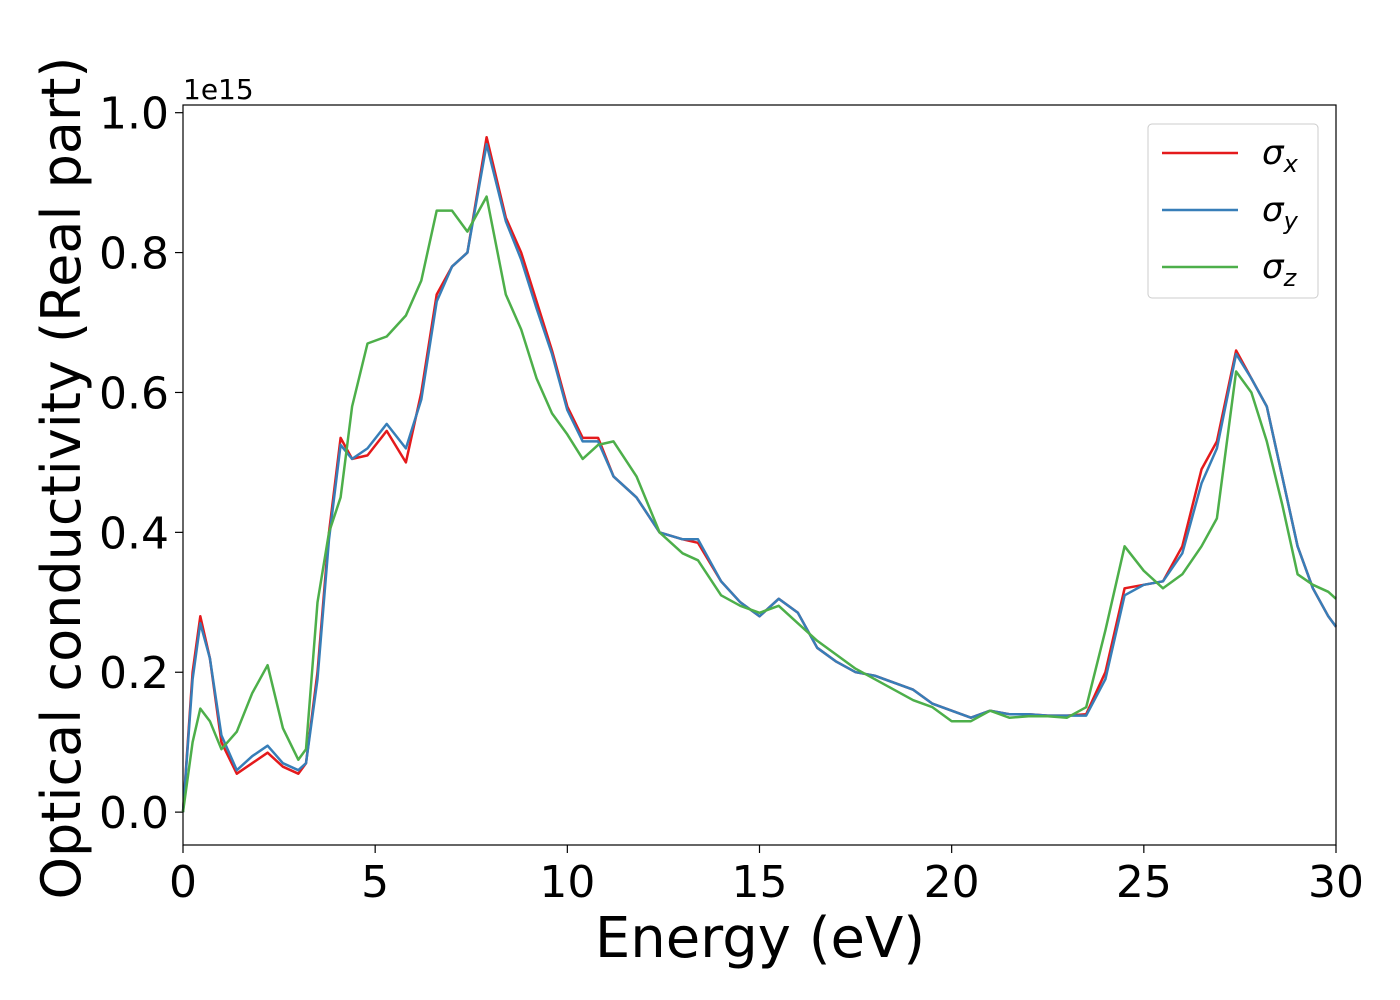  I want to click on y-tick-label: 0.6, so click(134, 393).